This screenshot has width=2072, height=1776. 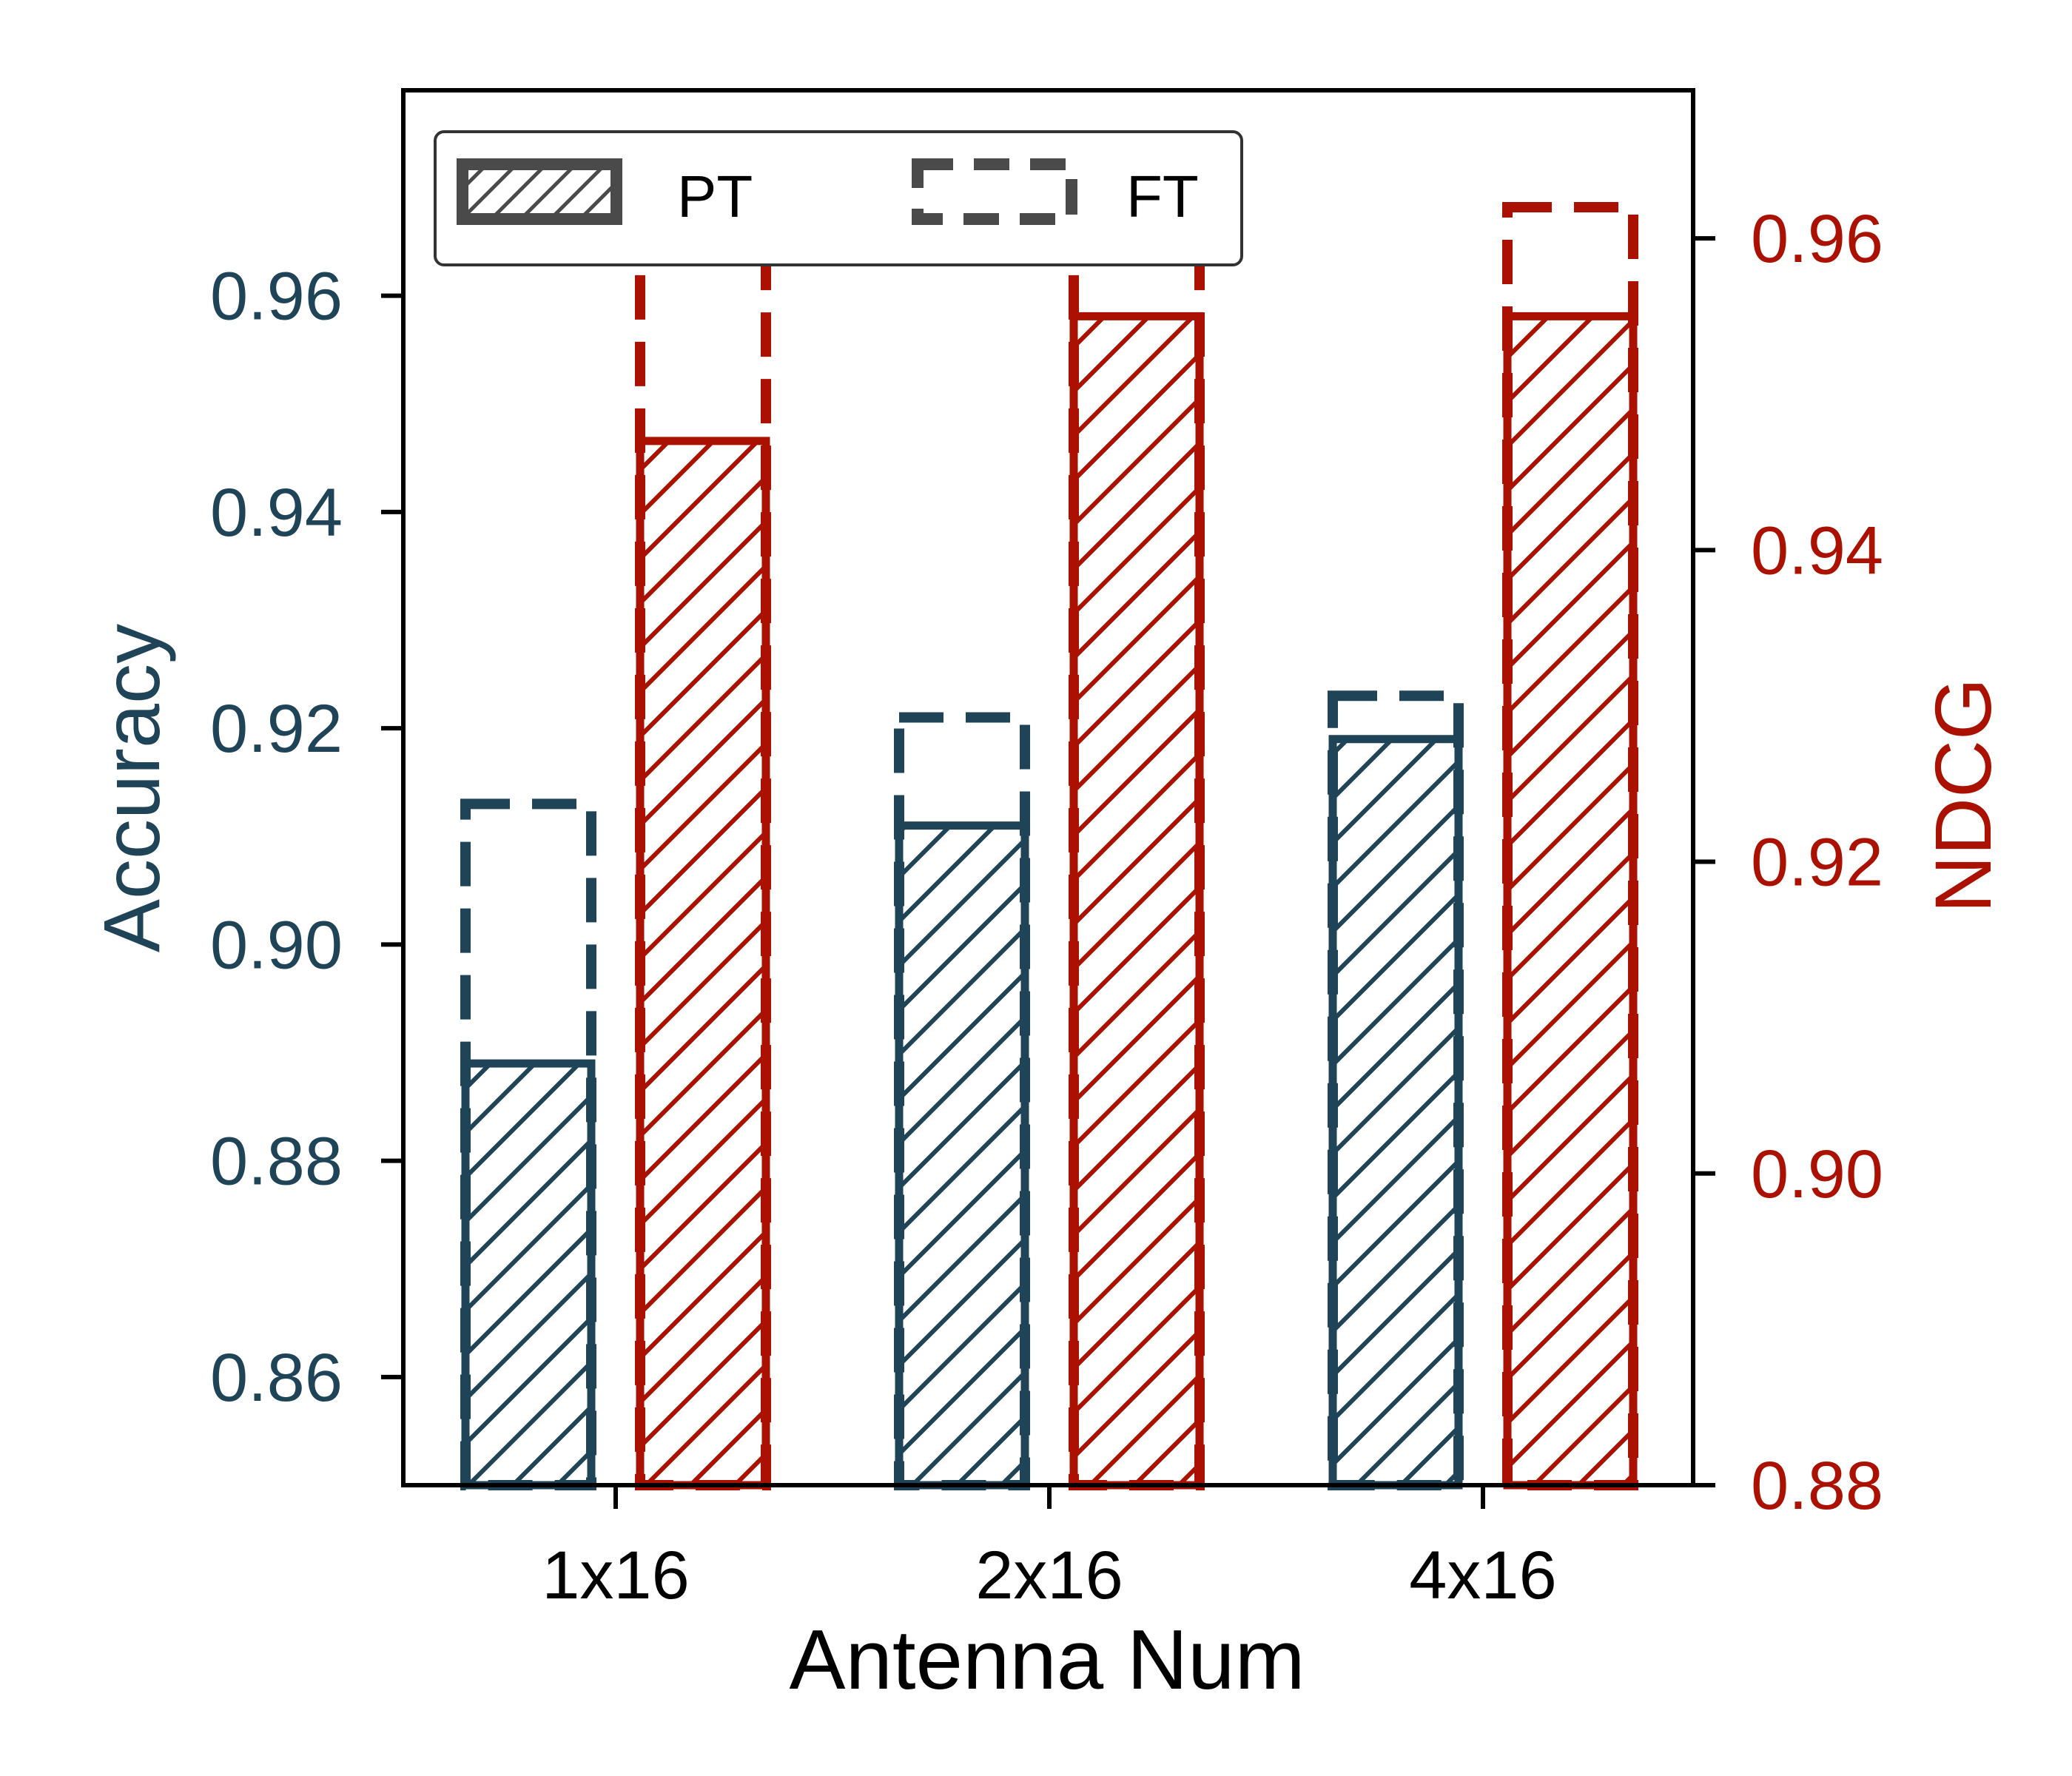 I want to click on legend-swatch-pt, so click(x=539, y=191).